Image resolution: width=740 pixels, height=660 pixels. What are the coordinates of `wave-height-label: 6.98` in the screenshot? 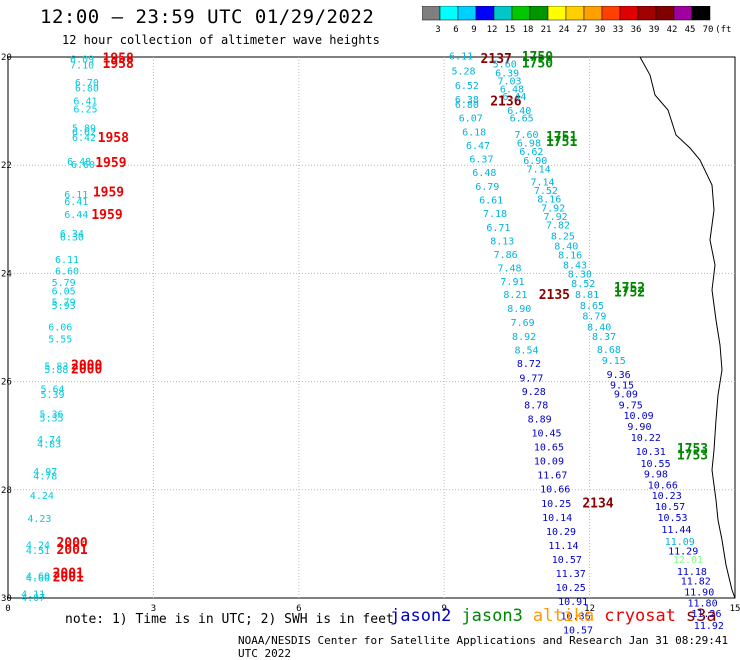 It's located at (529, 143).